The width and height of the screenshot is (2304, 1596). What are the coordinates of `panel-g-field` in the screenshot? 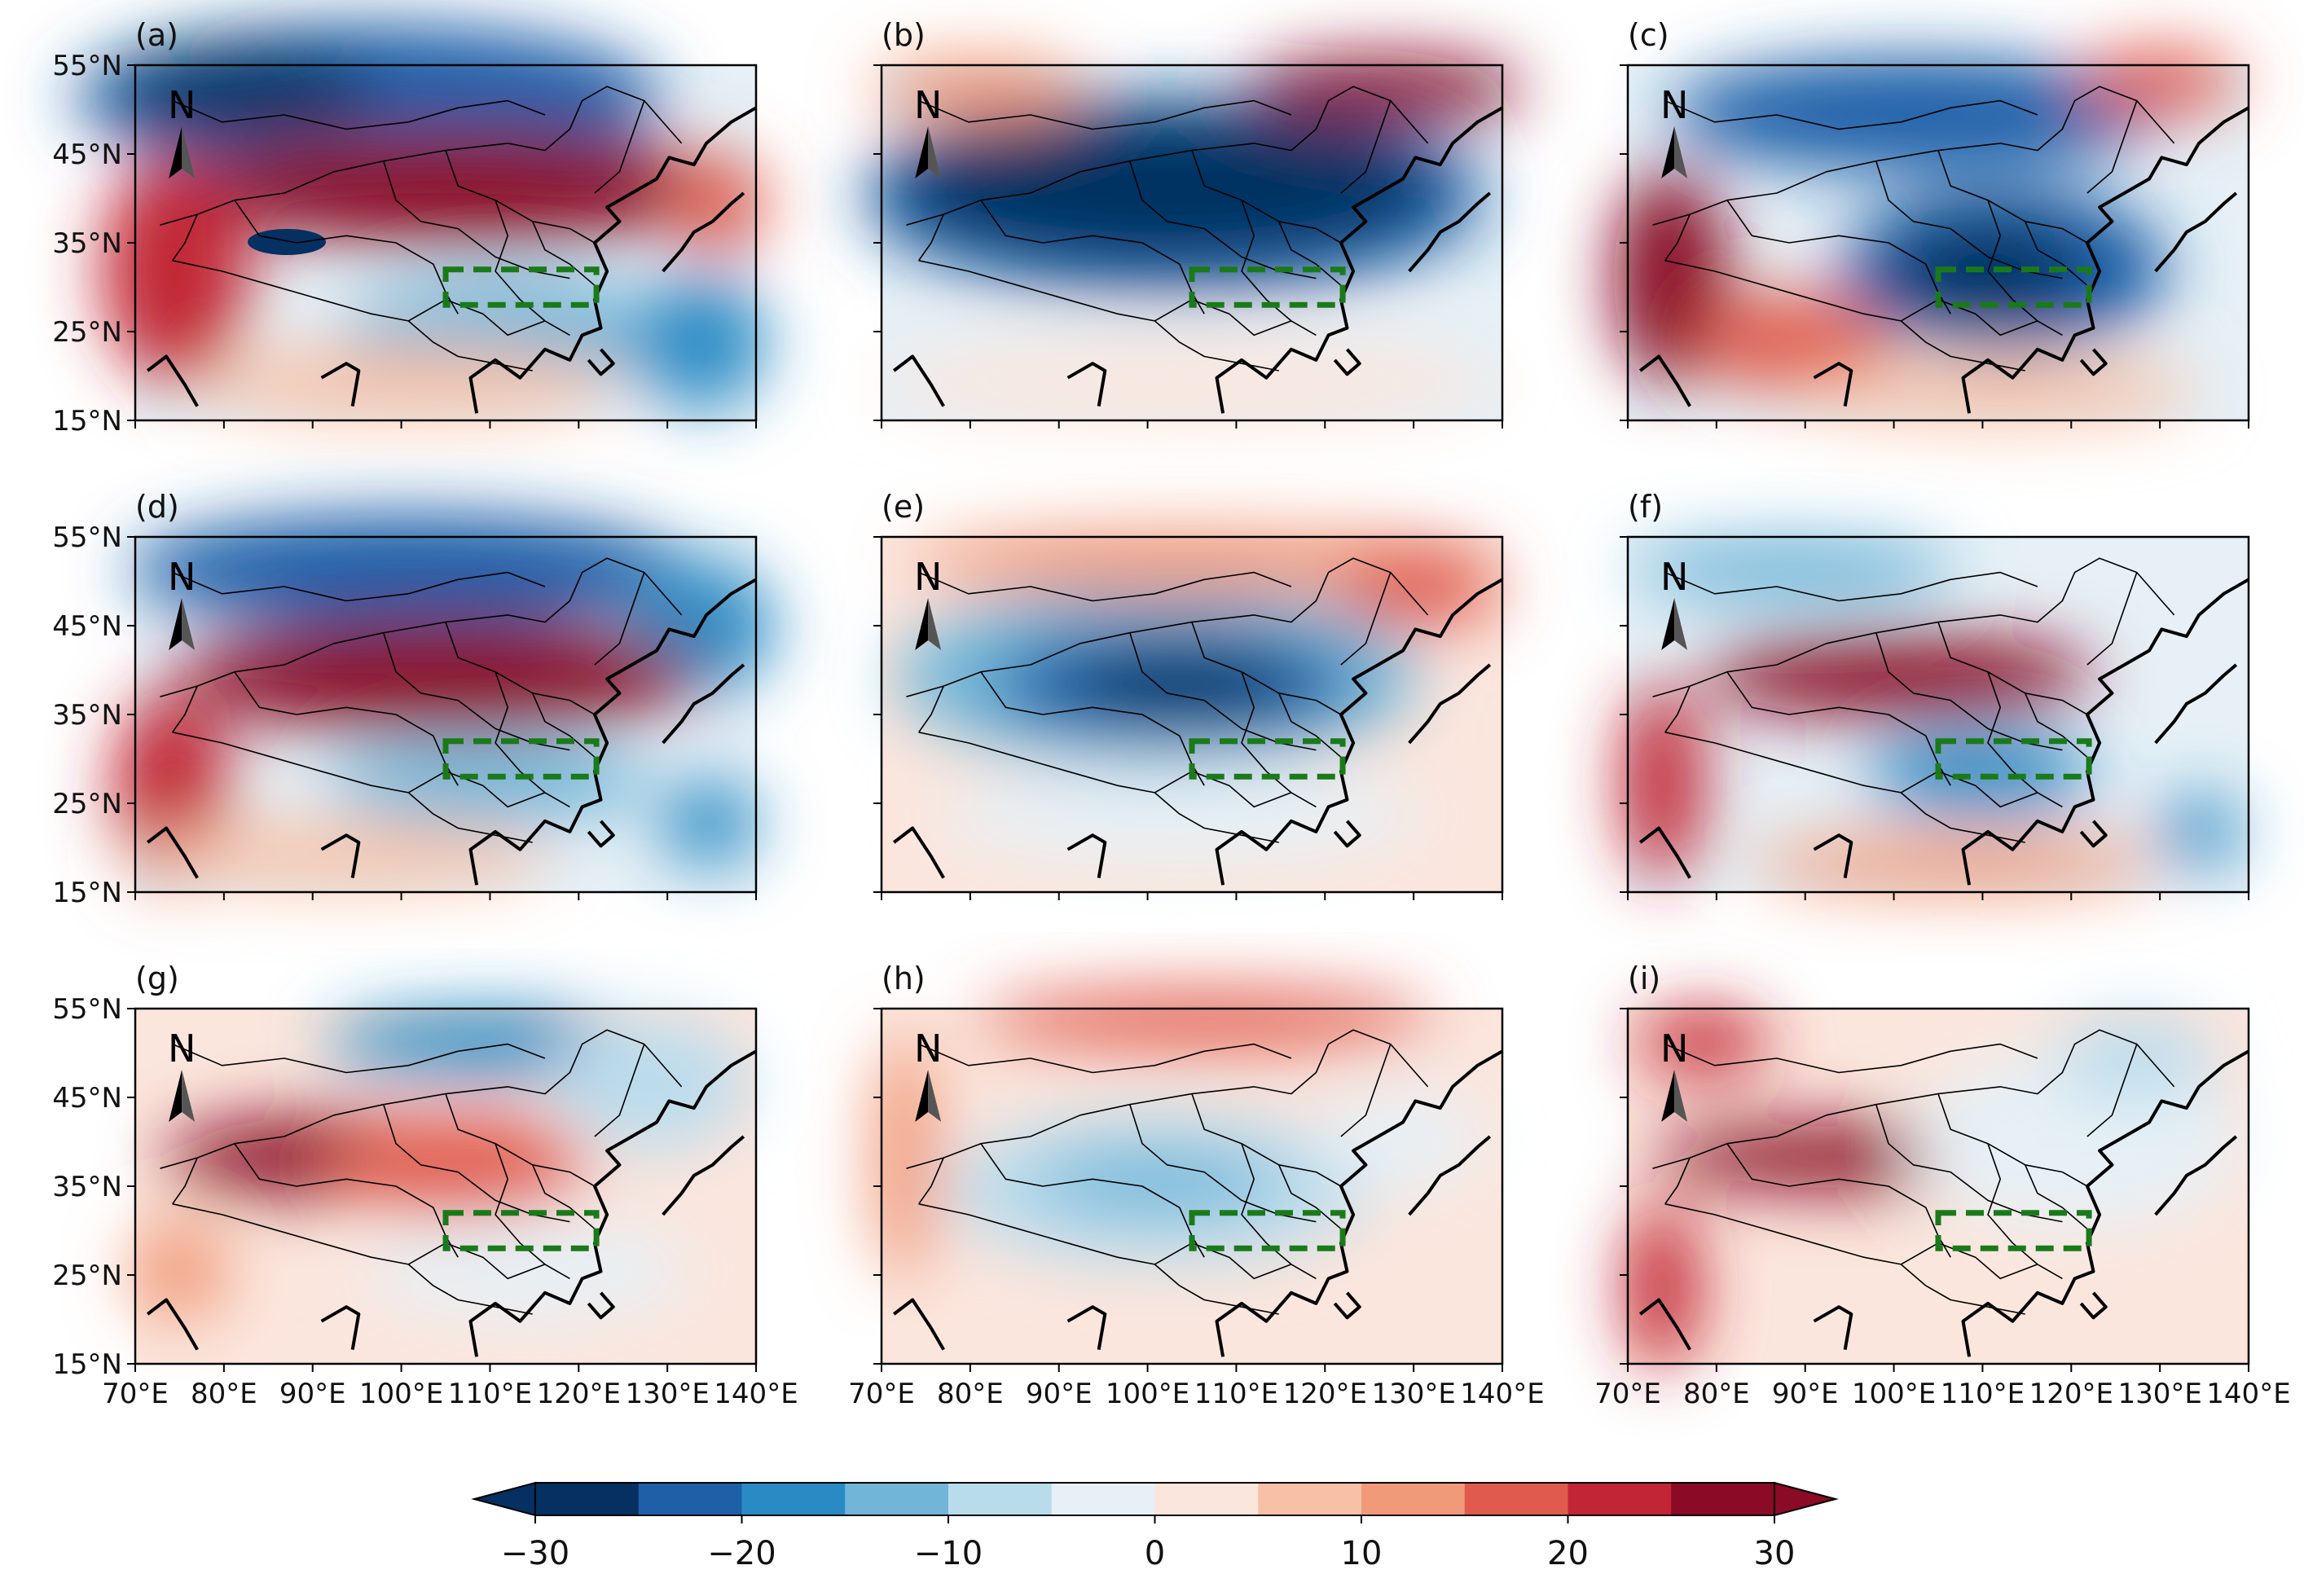 It's located at (440, 1165).